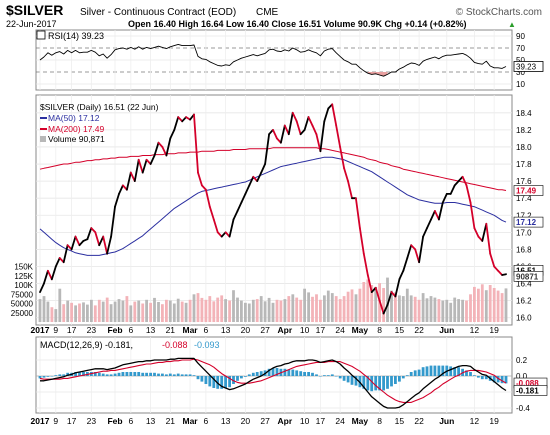 Image resolution: width=550 pixels, height=435 pixels. What do you see at coordinates (520, 72) in the screenshot?
I see `rsi-tick-label: 30` at bounding box center [520, 72].